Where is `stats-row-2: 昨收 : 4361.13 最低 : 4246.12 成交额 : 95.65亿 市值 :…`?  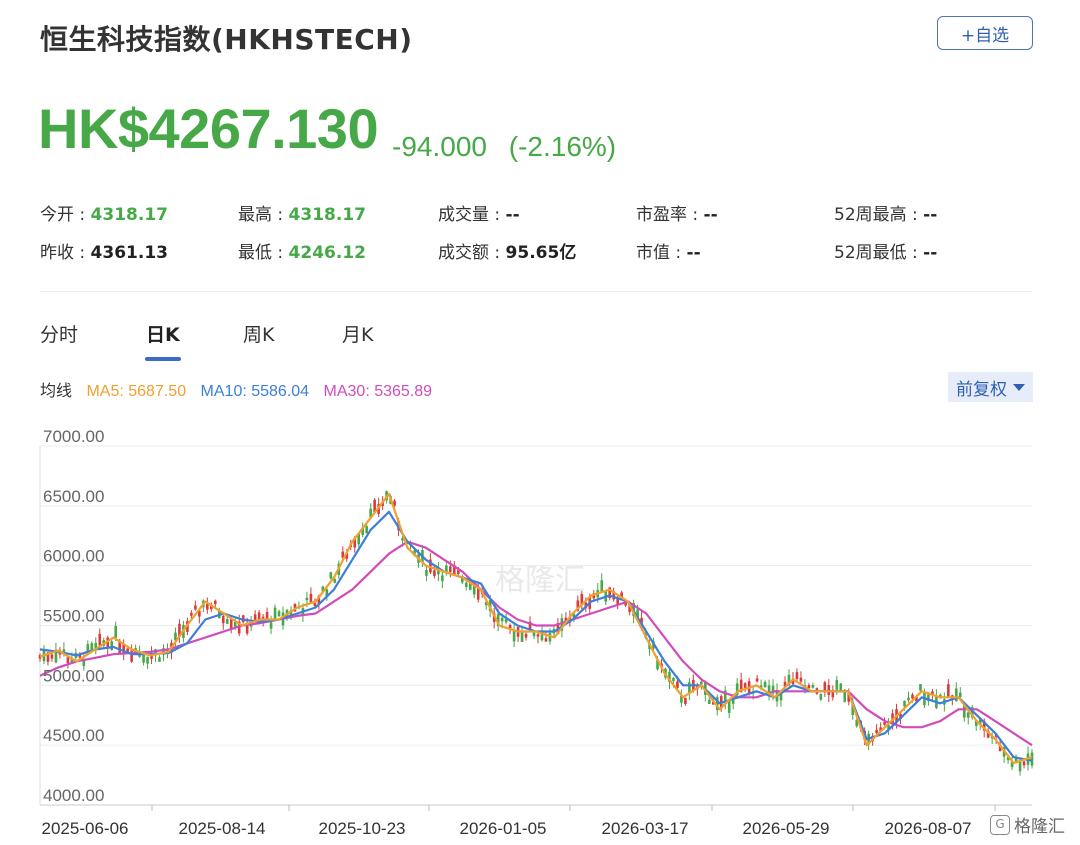
stats-row-2: 昨收 : 4361.13 最低 : 4246.12 成交额 : 95.65亿 市值 :… is located at coordinates (540, 257).